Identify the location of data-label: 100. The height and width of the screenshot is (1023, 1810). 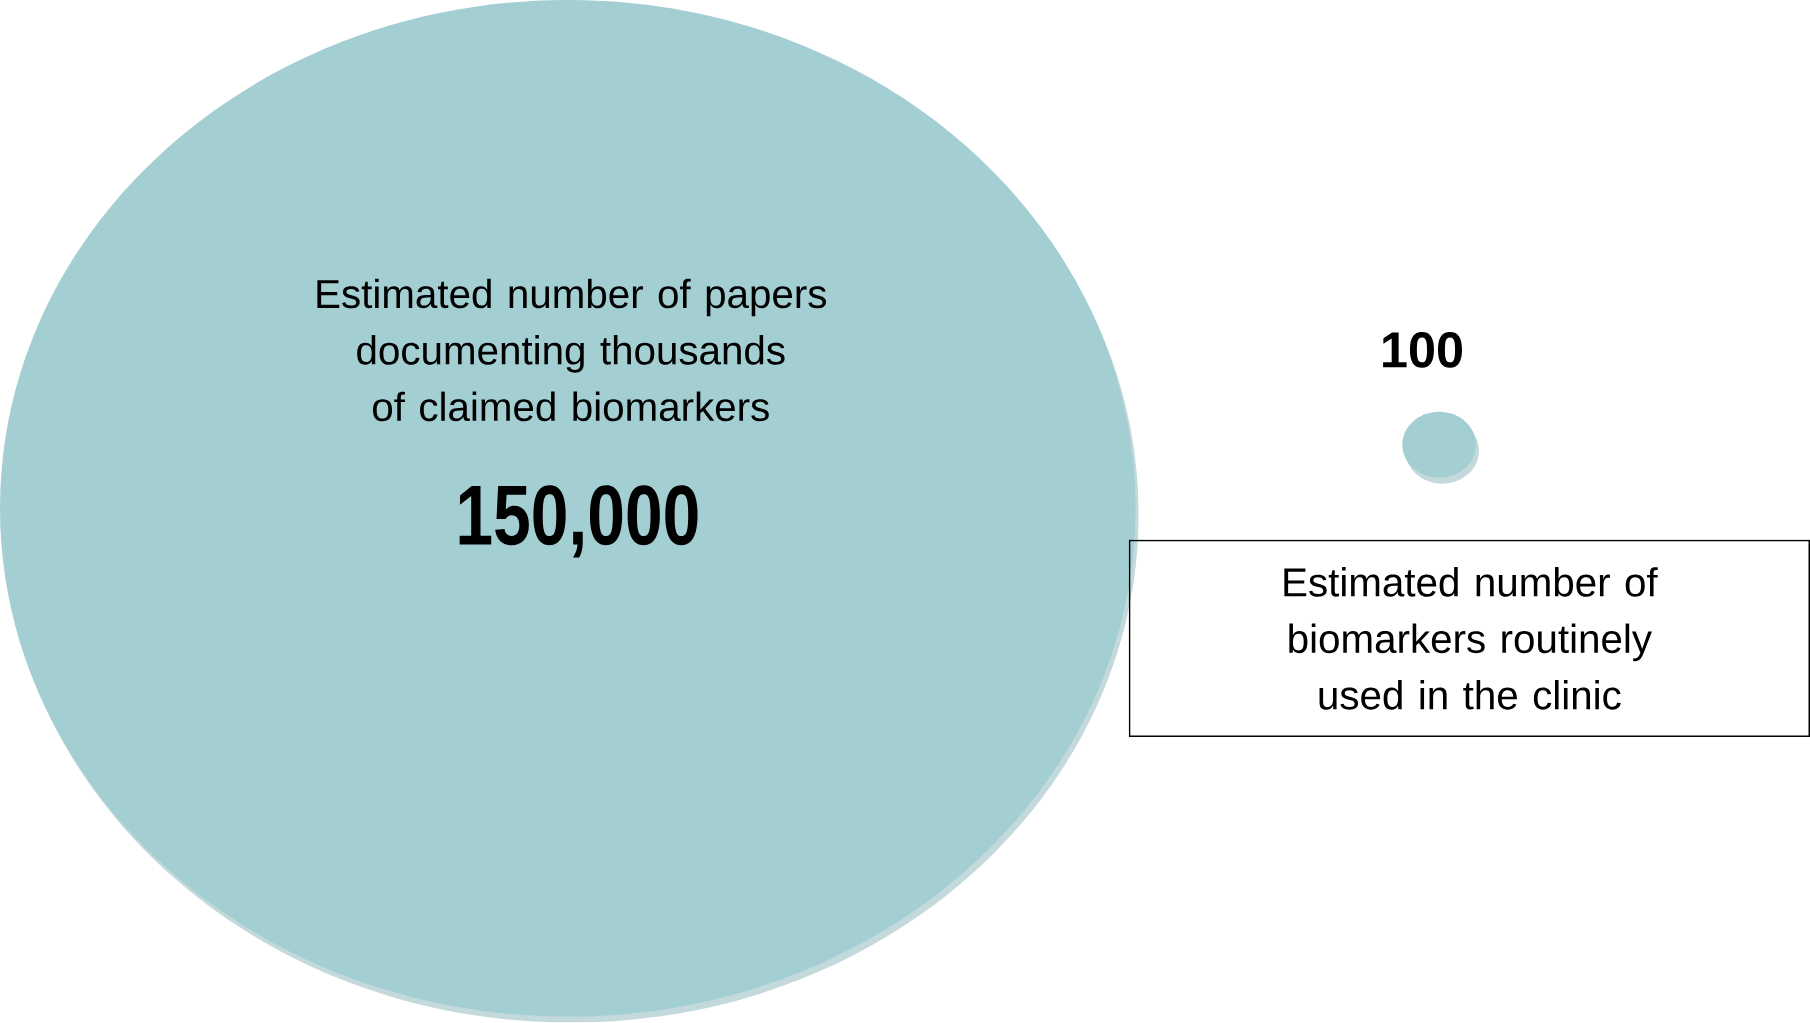
(1422, 350).